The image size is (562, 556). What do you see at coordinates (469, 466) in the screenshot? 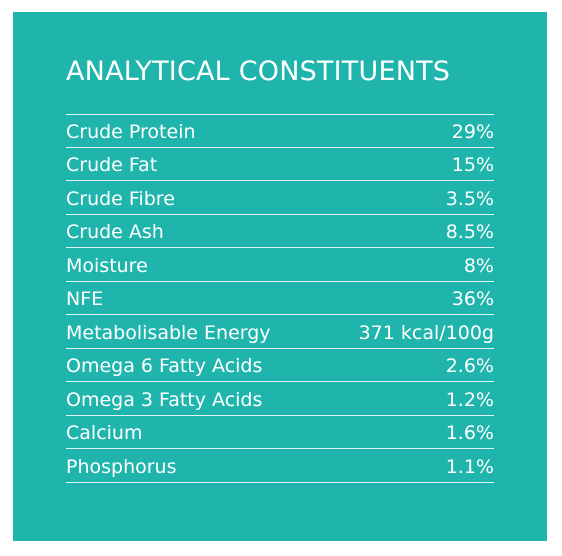
I see `row-value: 1.1%` at bounding box center [469, 466].